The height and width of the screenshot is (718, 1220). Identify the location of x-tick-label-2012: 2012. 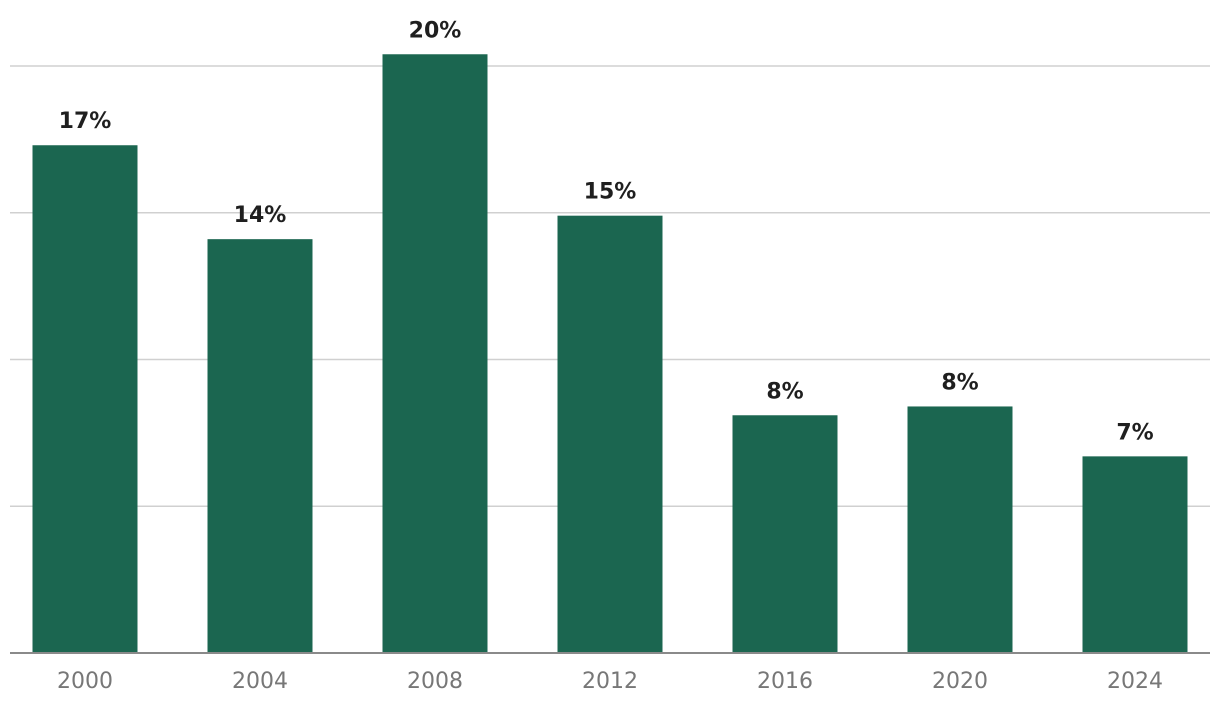
(610, 681).